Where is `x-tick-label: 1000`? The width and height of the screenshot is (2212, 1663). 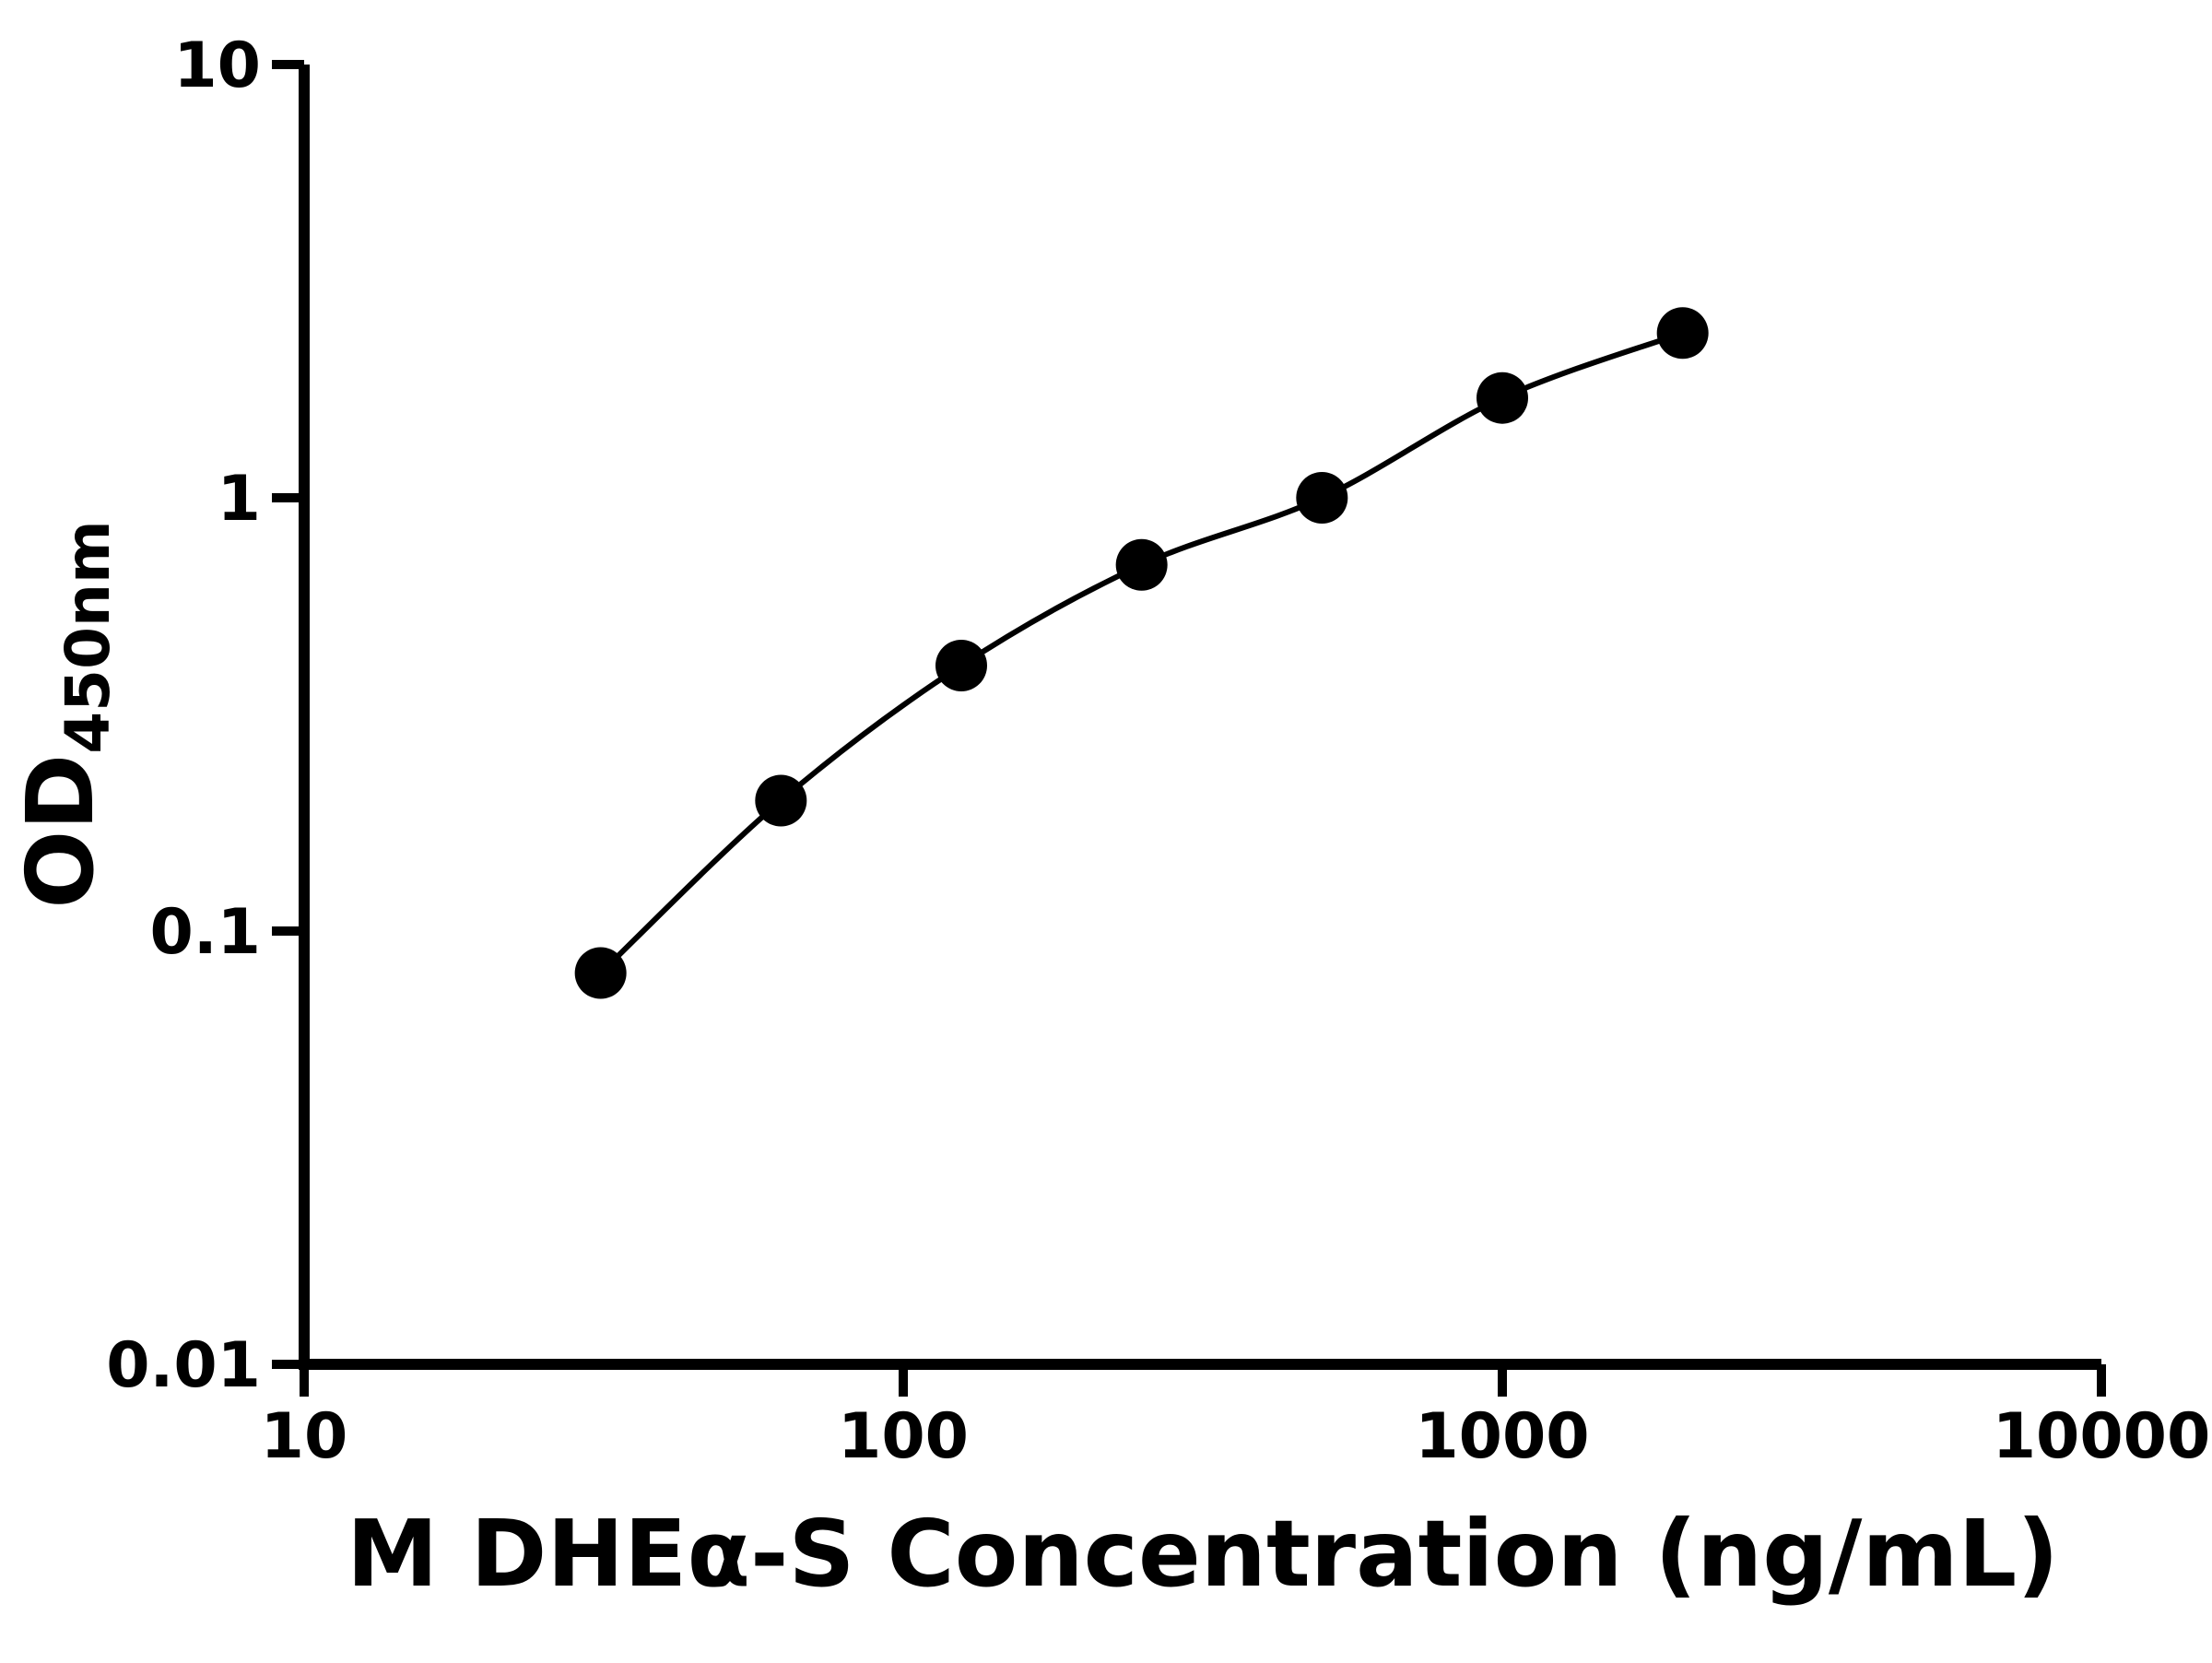
x-tick-label: 1000 is located at coordinates (1502, 1436).